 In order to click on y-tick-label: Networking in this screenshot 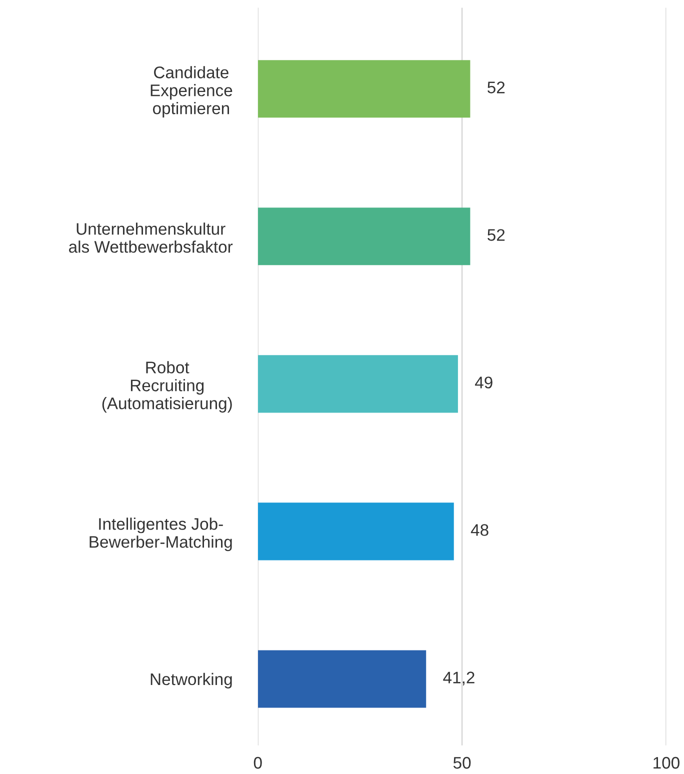, I will do `click(191, 680)`.